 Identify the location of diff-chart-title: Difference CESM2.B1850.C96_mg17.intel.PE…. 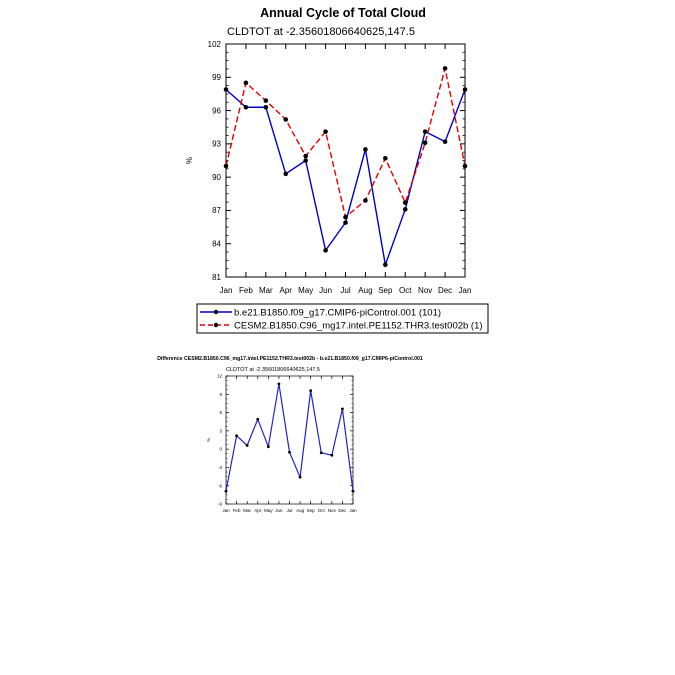
(290, 359).